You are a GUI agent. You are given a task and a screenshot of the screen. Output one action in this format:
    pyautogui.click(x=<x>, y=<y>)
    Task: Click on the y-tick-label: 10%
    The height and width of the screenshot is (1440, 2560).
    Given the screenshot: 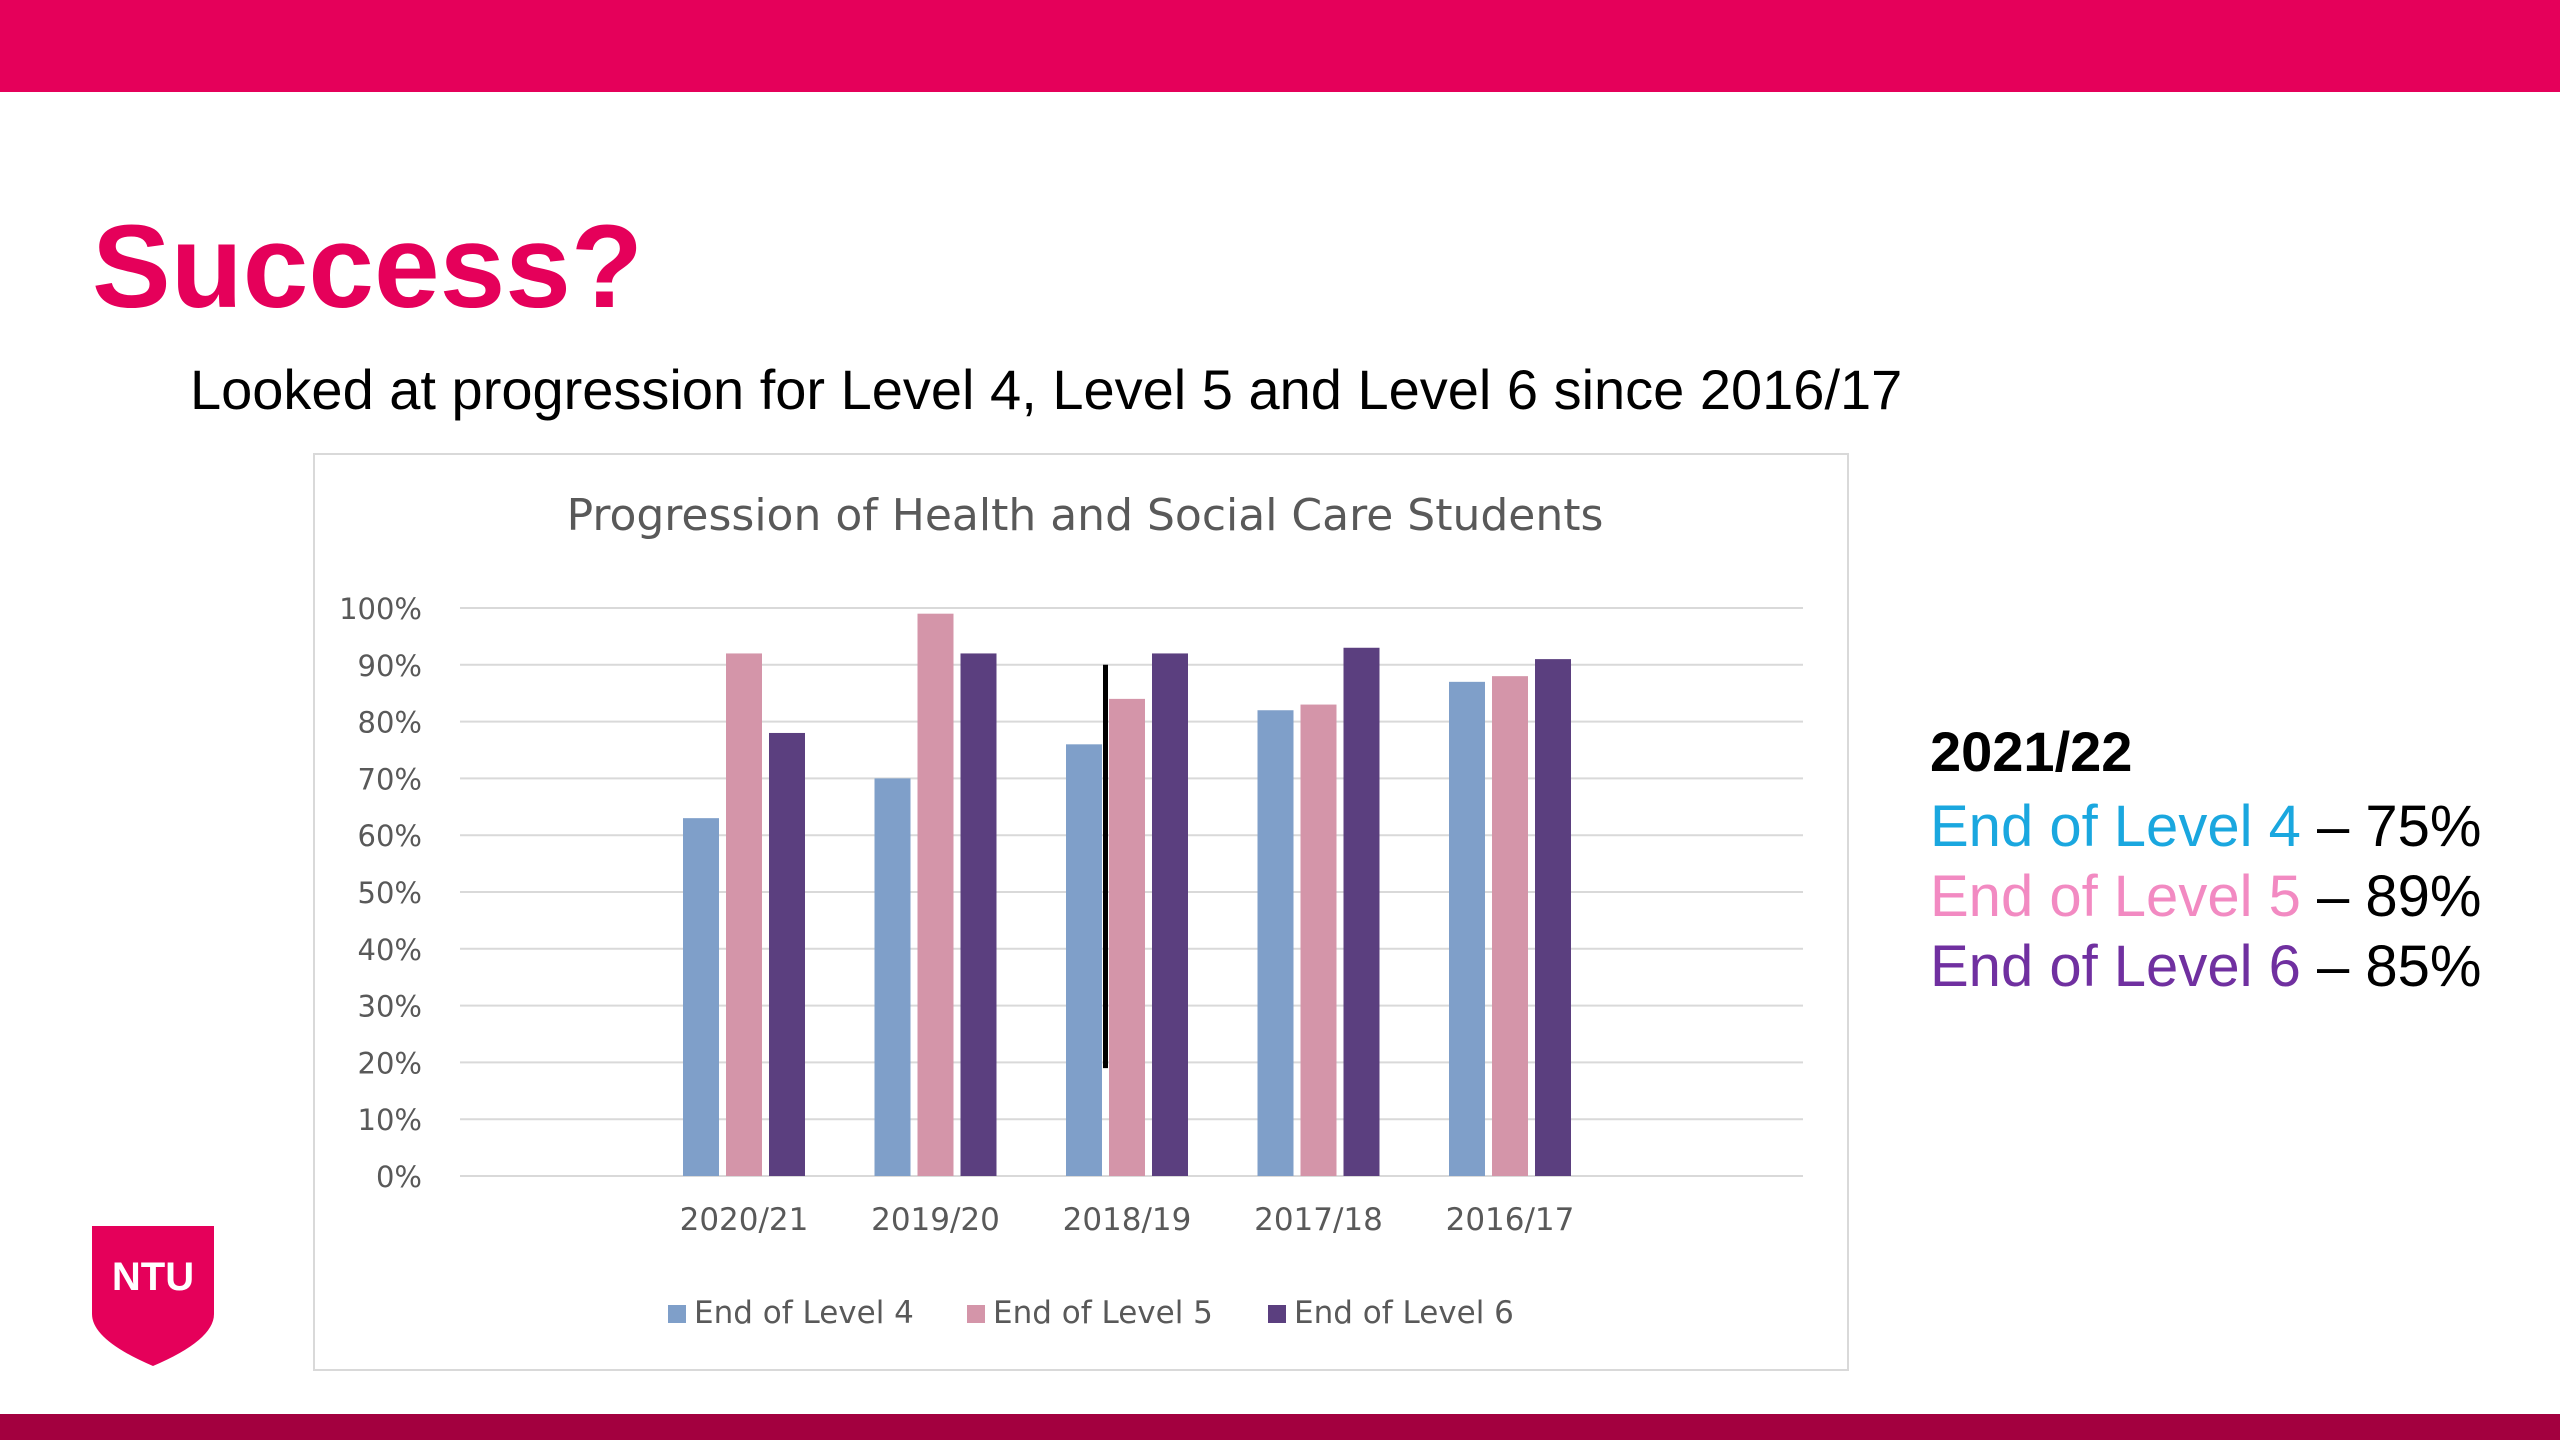 What is the action you would take?
    pyautogui.click(x=390, y=1120)
    